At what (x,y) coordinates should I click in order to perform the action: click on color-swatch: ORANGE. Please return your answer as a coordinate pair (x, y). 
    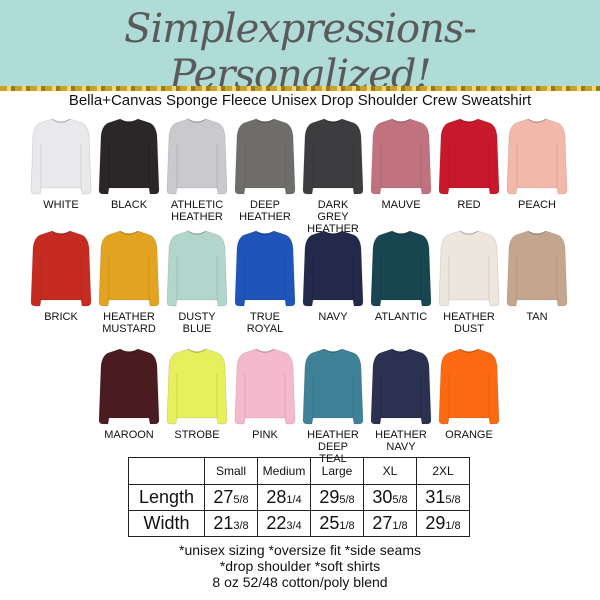
    Looking at the image, I should click on (469, 393).